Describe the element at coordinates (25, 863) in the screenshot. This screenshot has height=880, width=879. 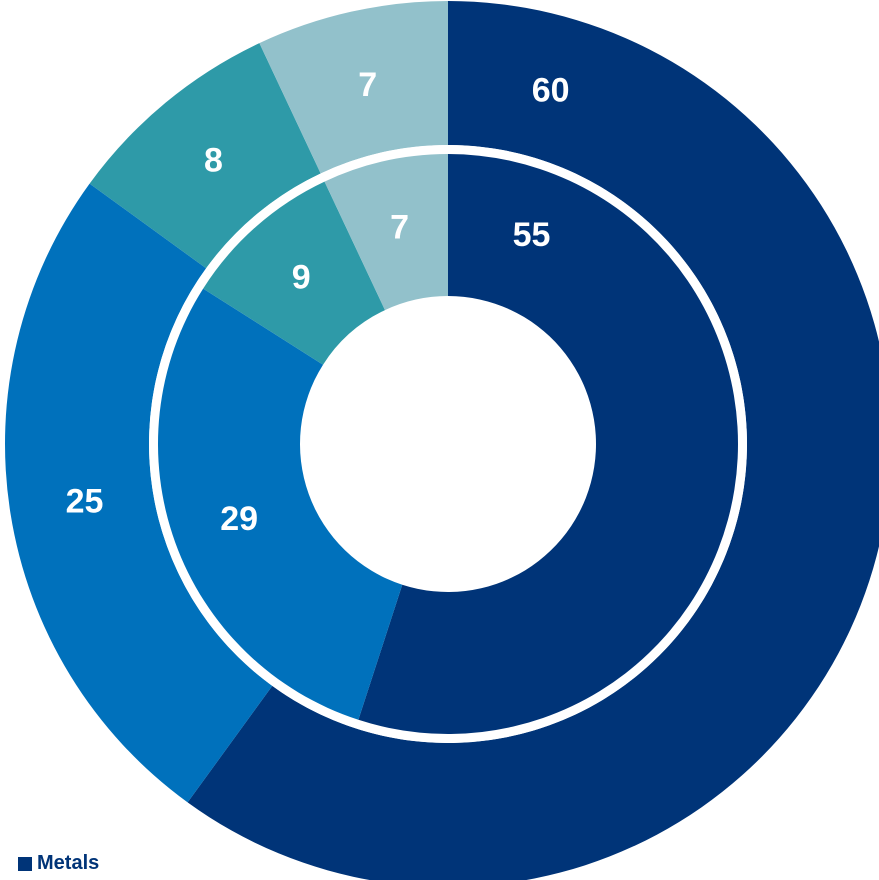
I see `legend-swatch-metals` at that location.